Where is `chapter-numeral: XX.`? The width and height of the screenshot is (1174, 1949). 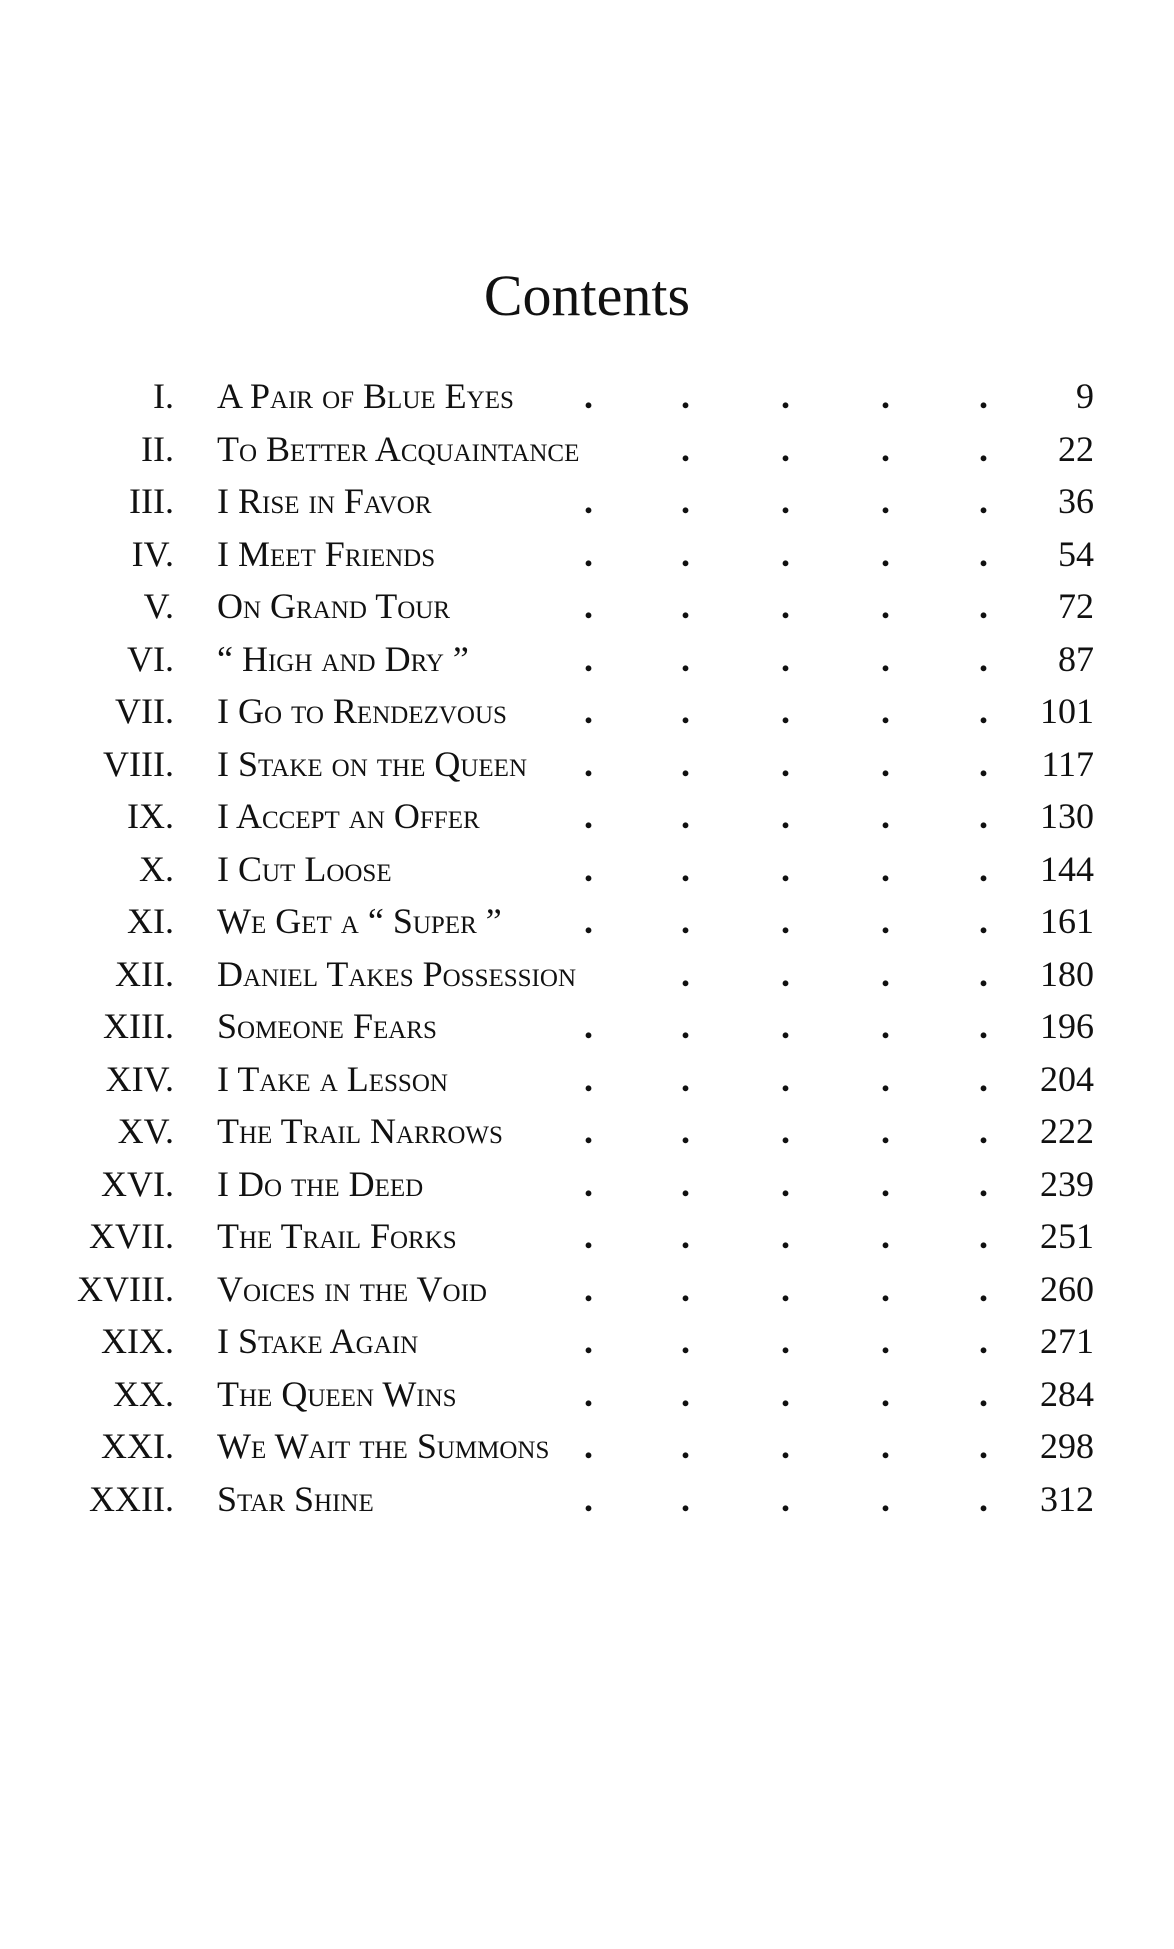
chapter-numeral: XX. is located at coordinates (143, 1393).